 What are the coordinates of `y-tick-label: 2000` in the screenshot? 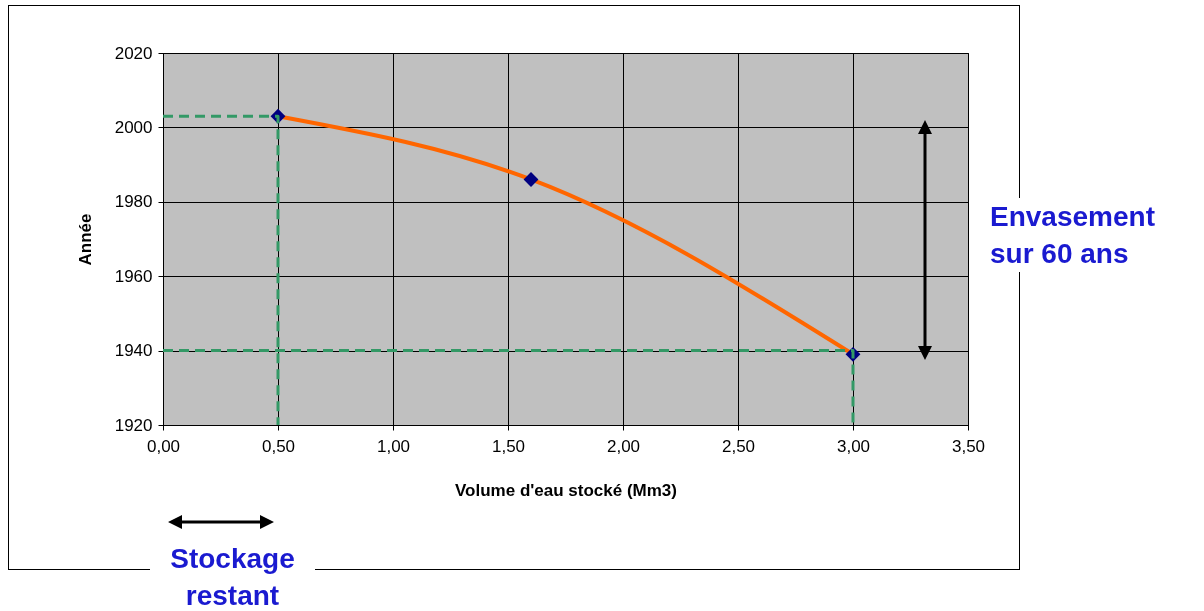 It's located at (133, 127).